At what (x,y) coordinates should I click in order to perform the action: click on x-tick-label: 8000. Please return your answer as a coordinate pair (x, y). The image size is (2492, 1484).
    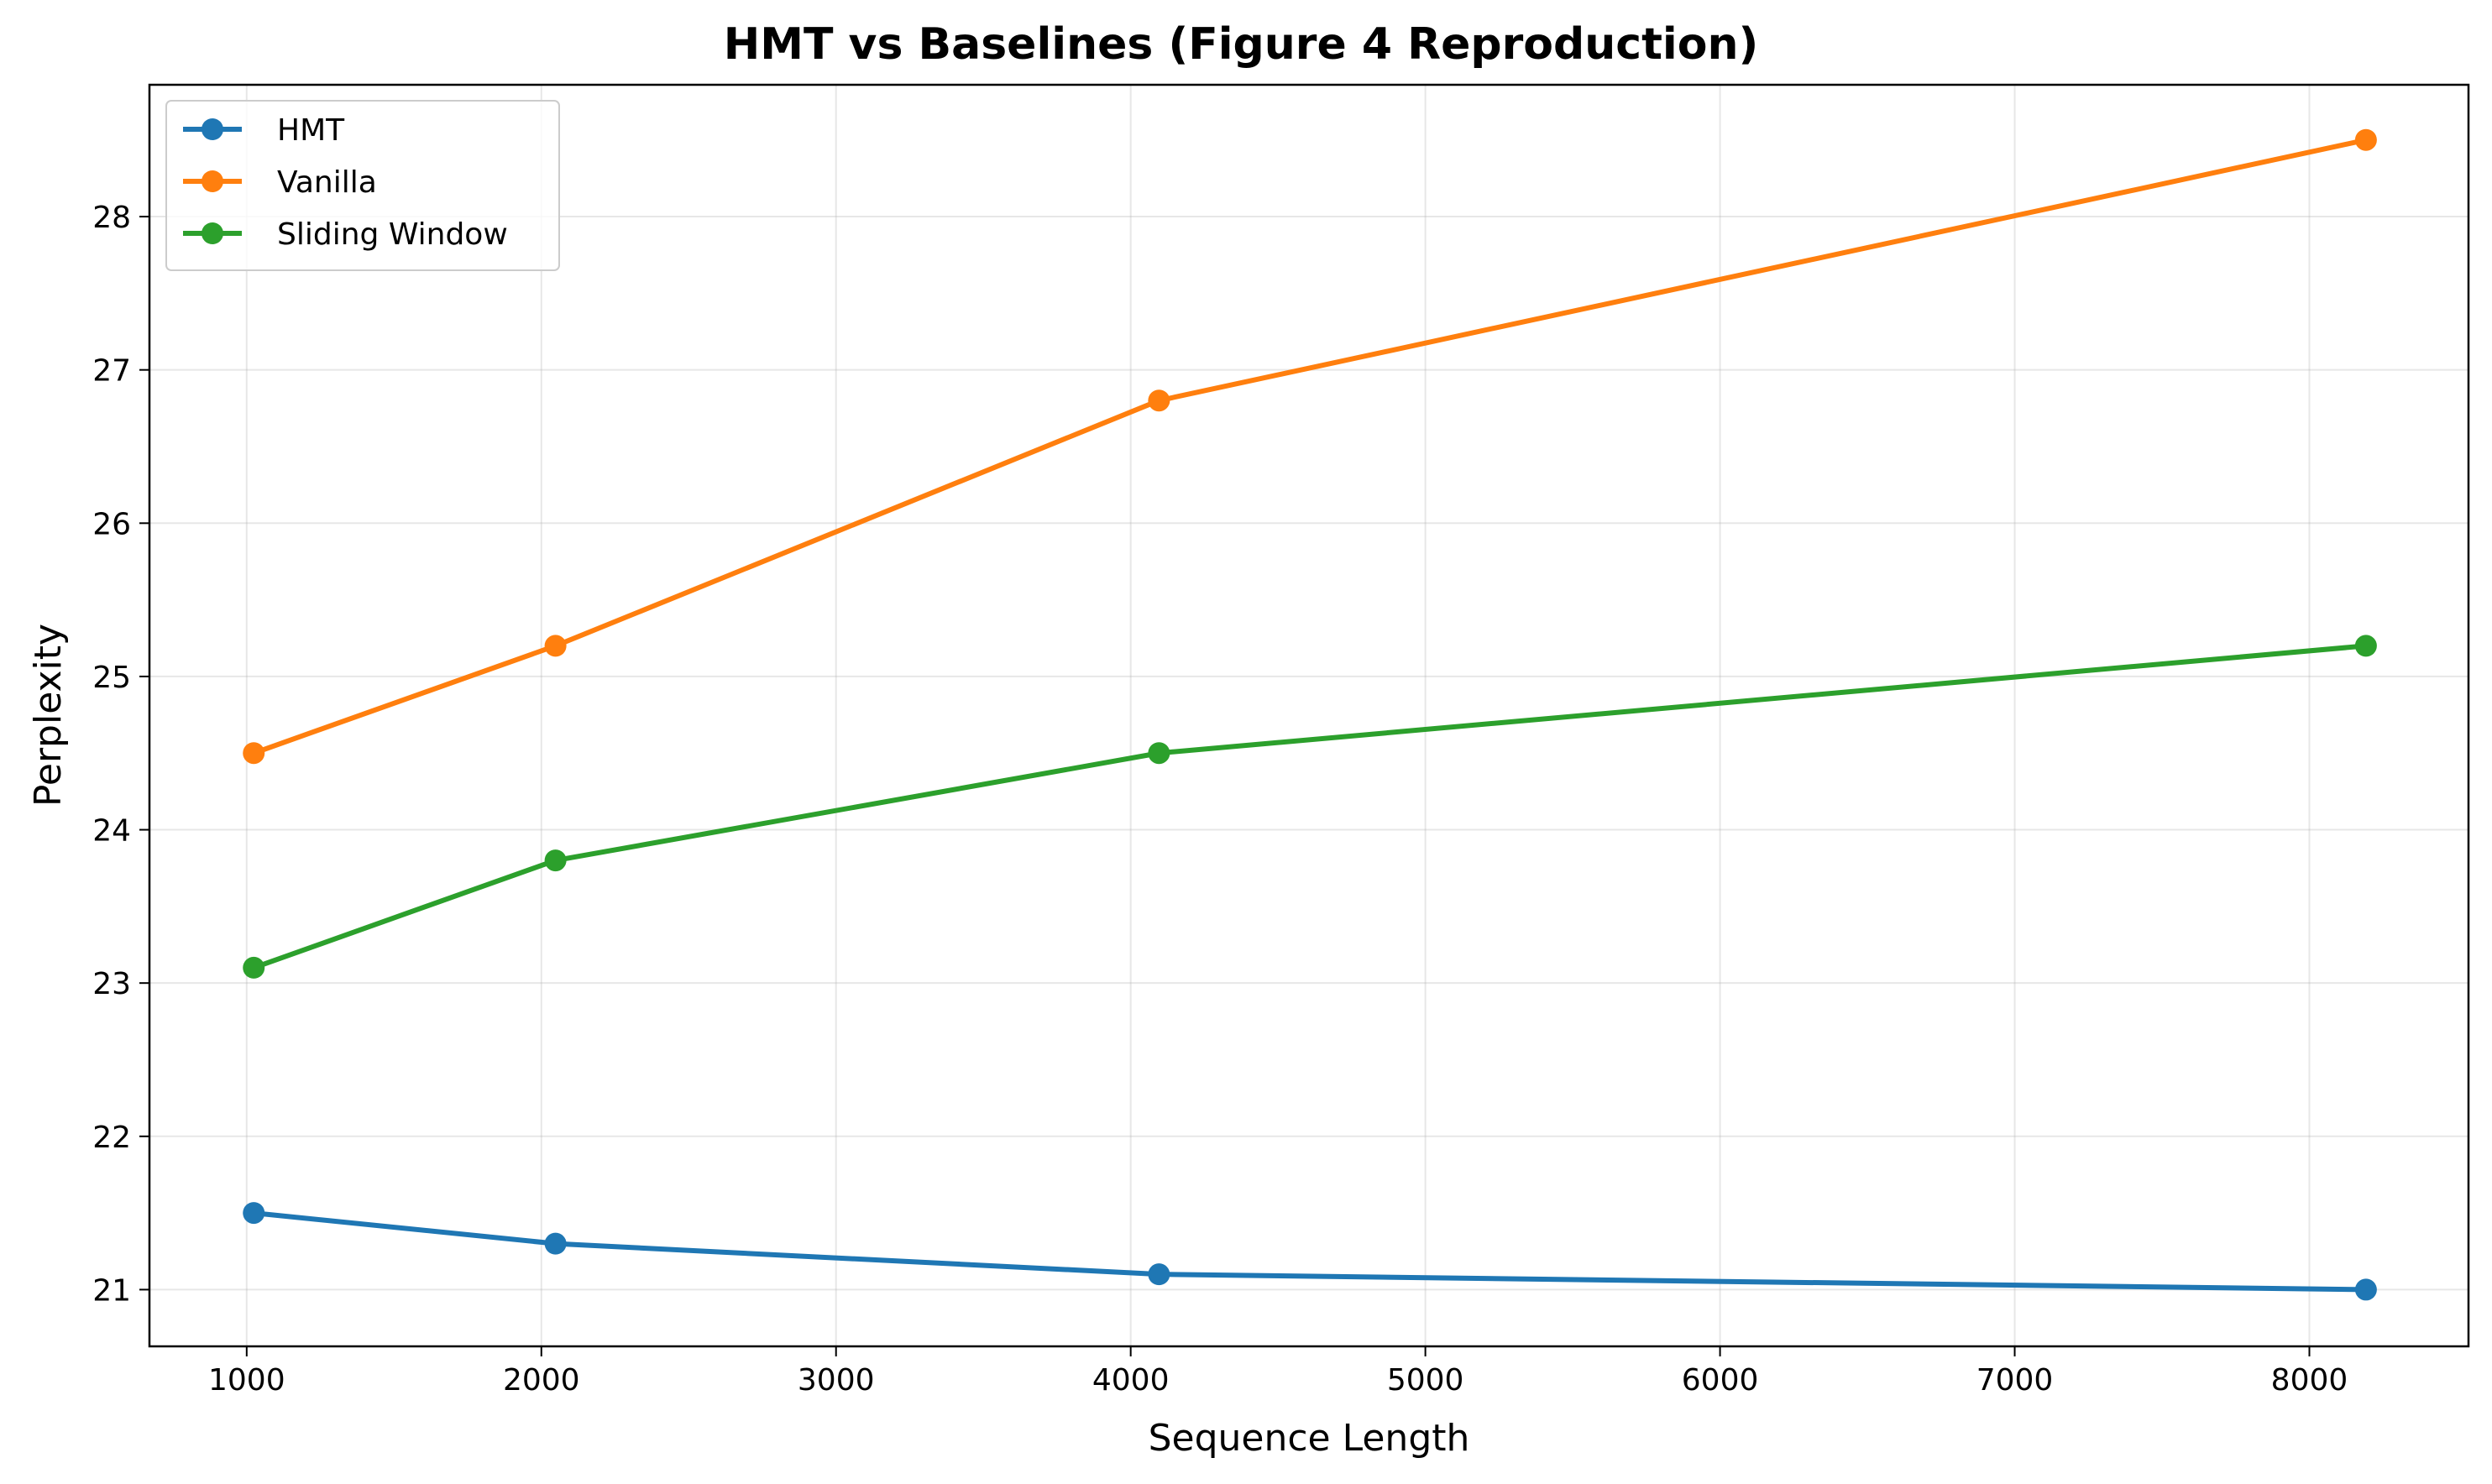
    Looking at the image, I should click on (2309, 1380).